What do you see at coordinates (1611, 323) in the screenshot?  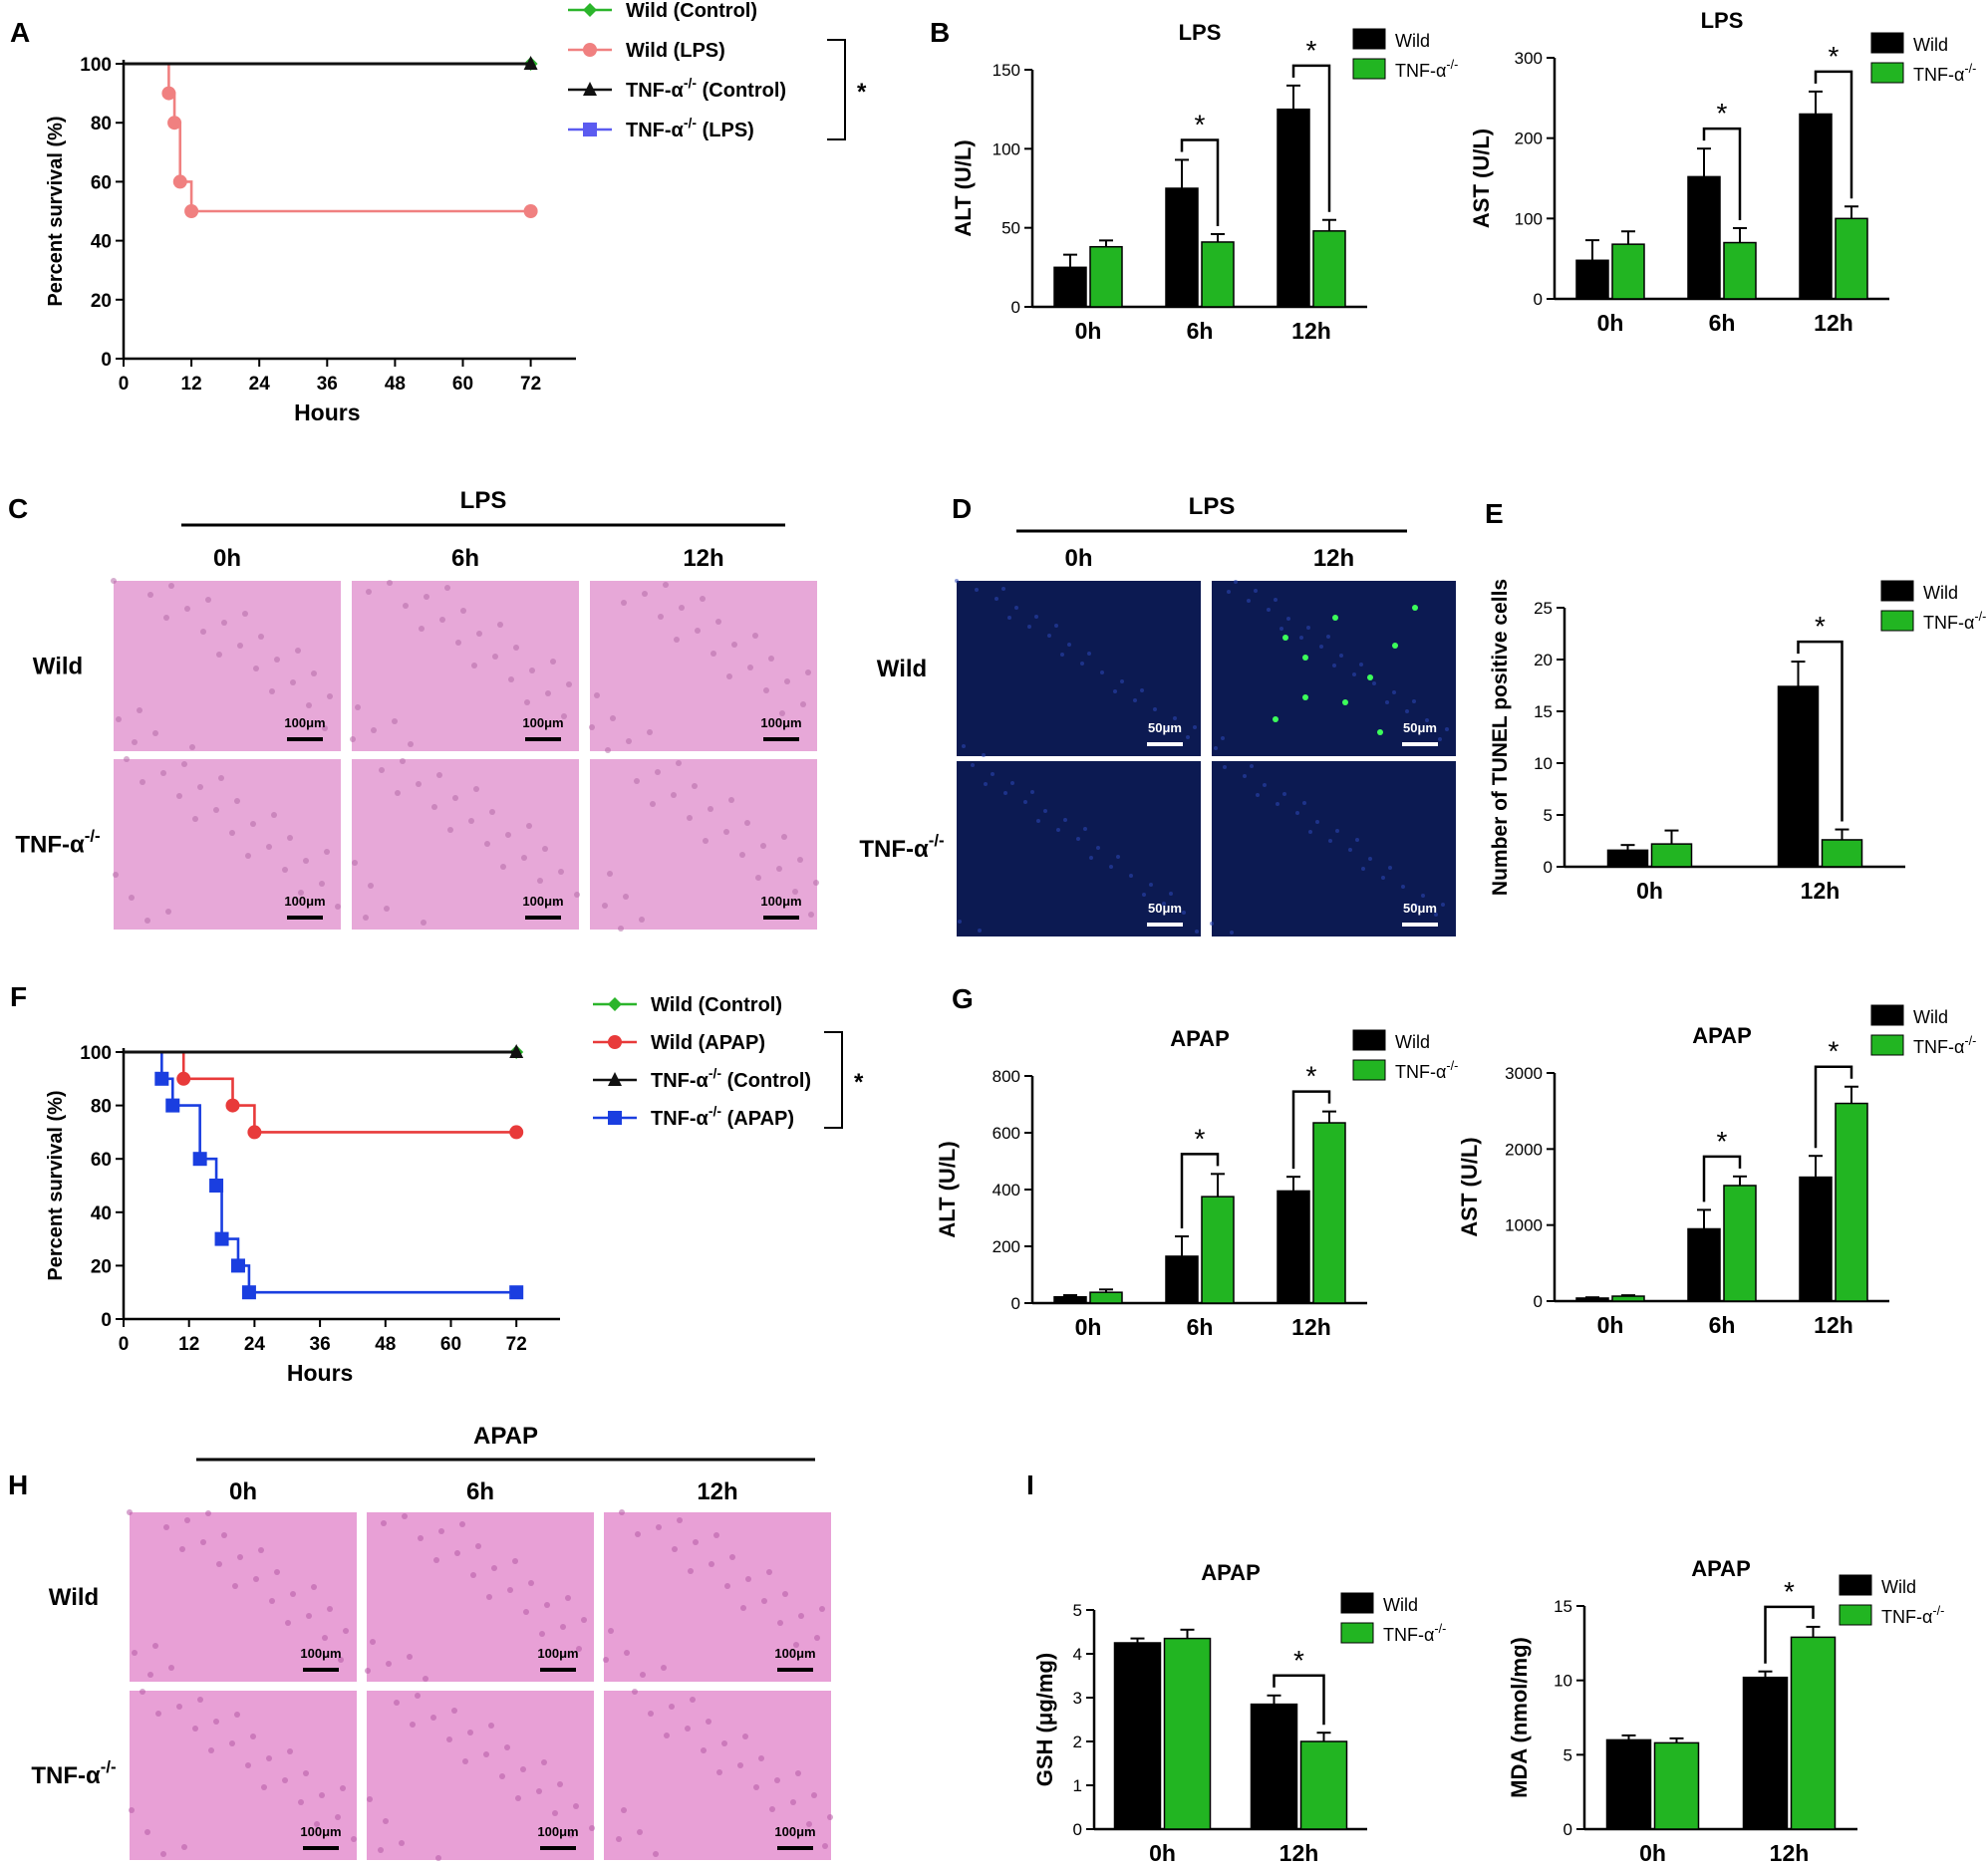 I see `x-tick-label: 0h` at bounding box center [1611, 323].